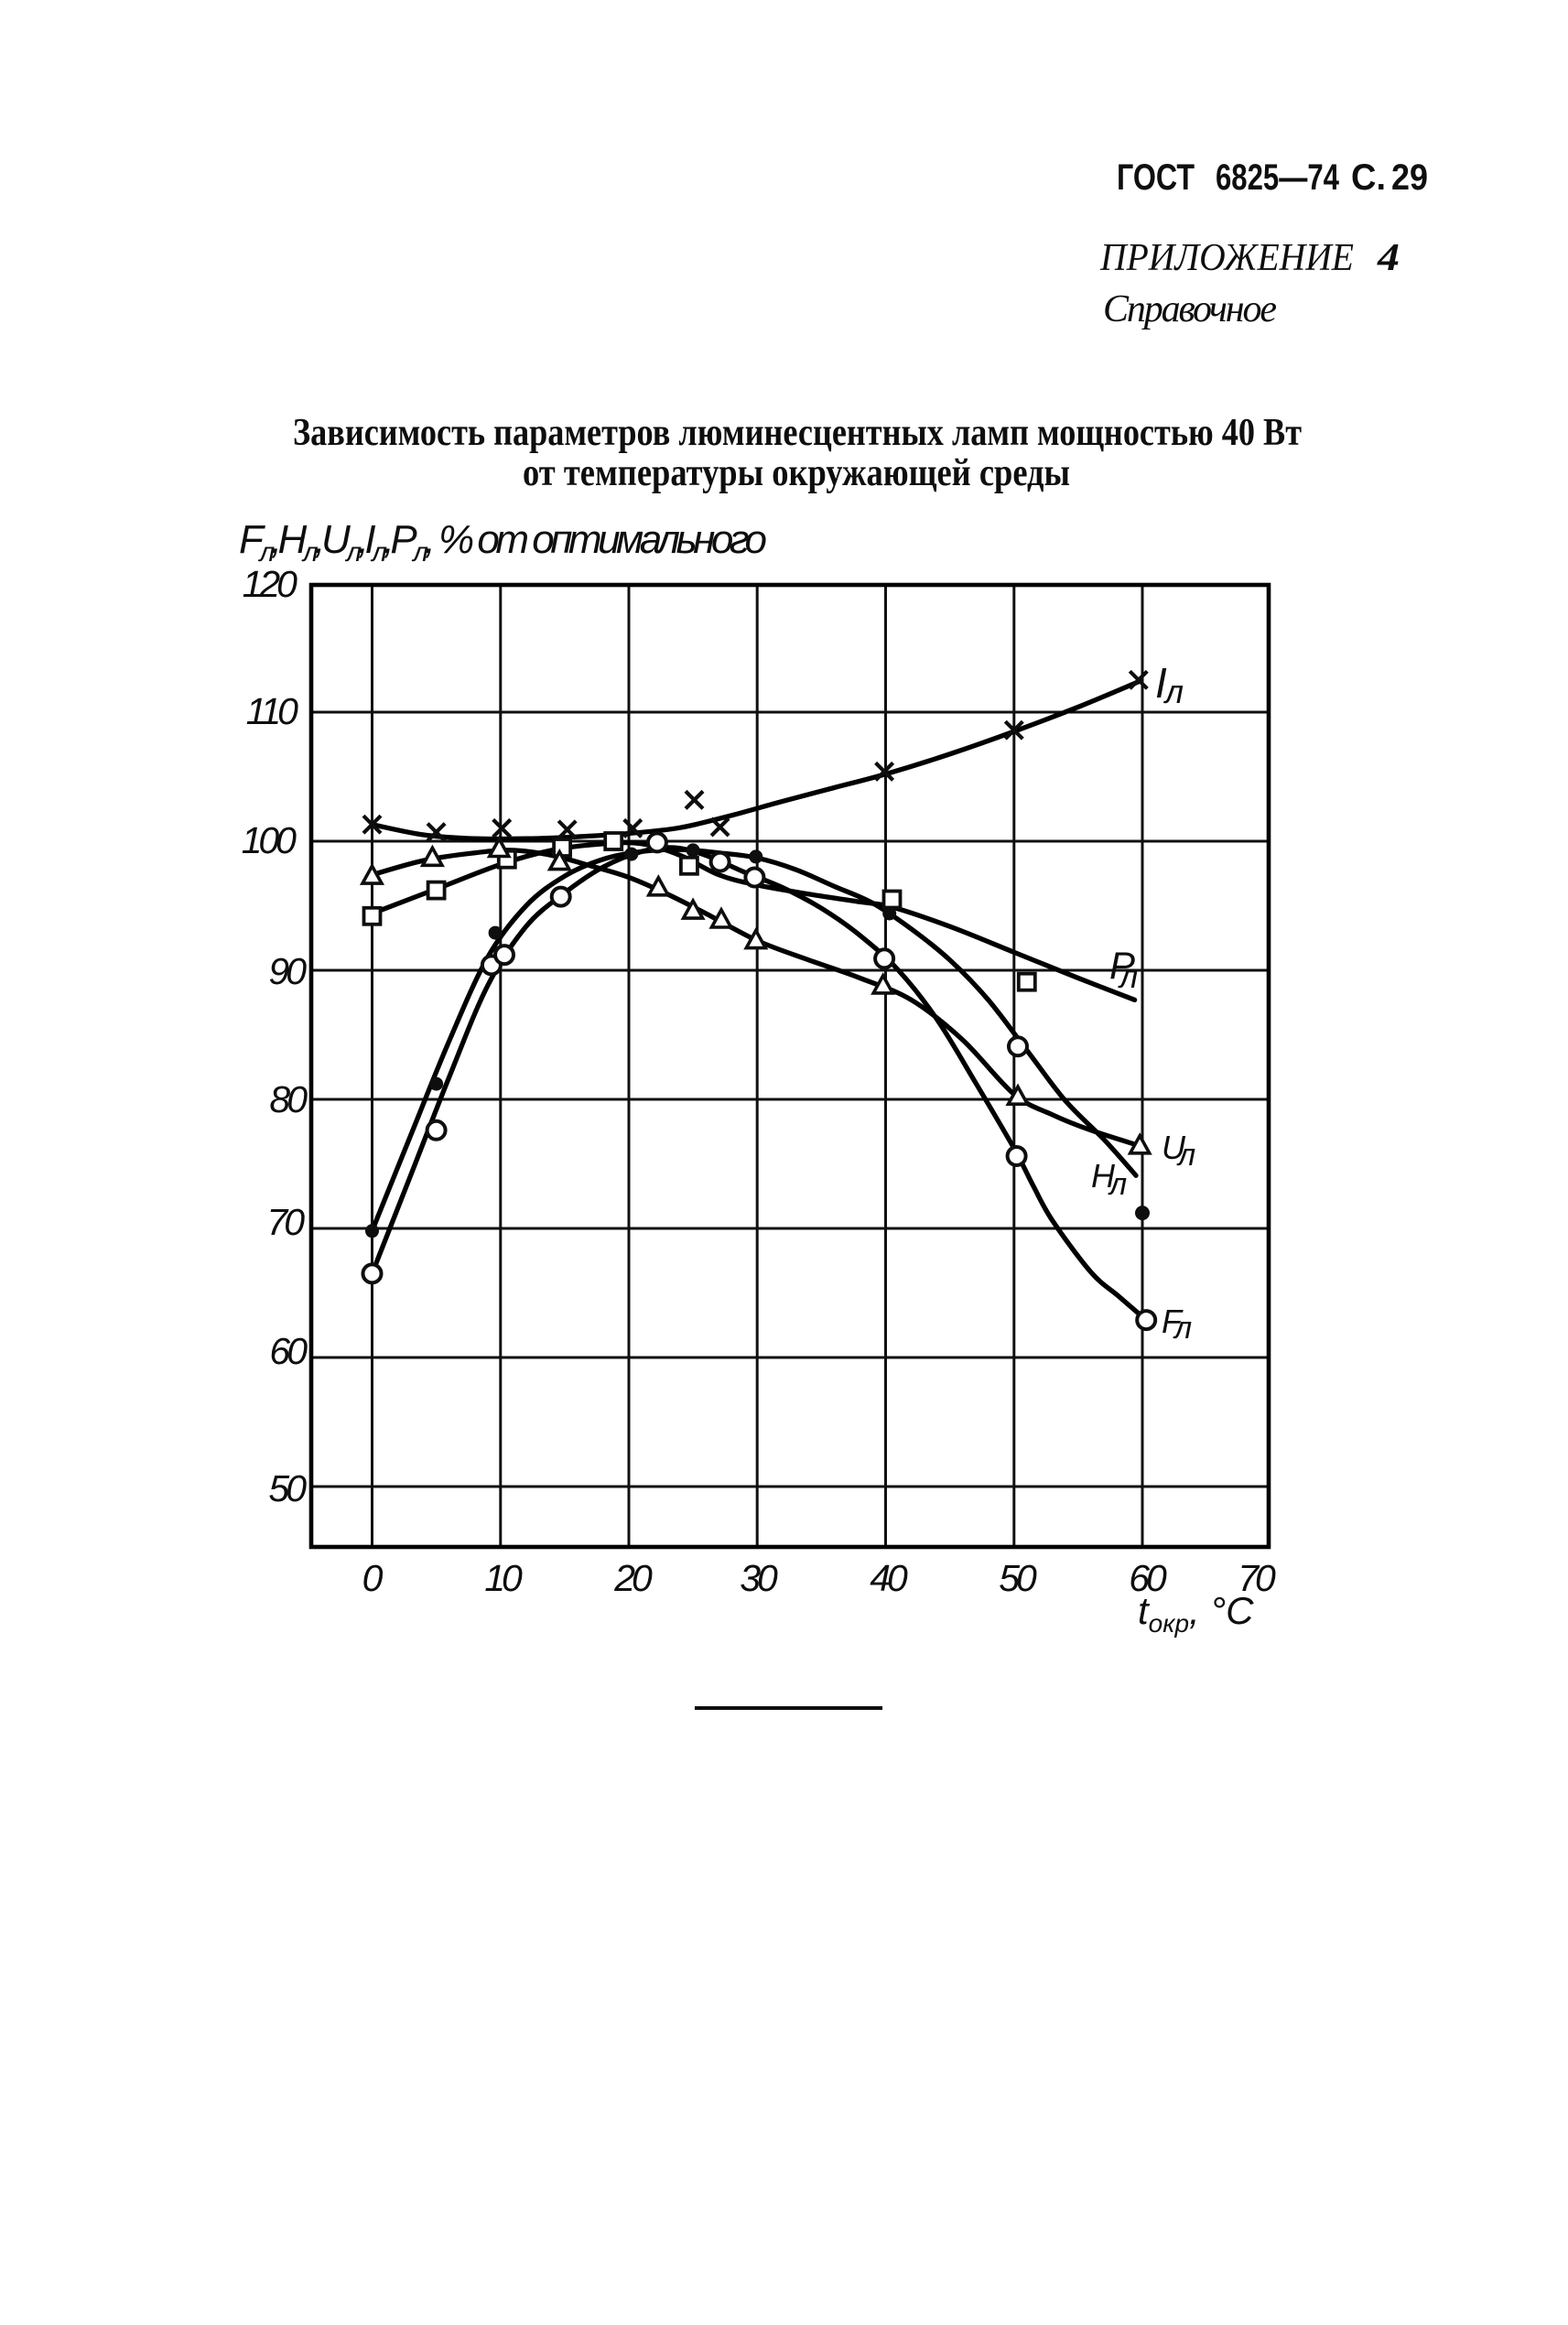  What do you see at coordinates (1178, 1151) in the screenshot?
I see `svg-text: Uл` at bounding box center [1178, 1151].